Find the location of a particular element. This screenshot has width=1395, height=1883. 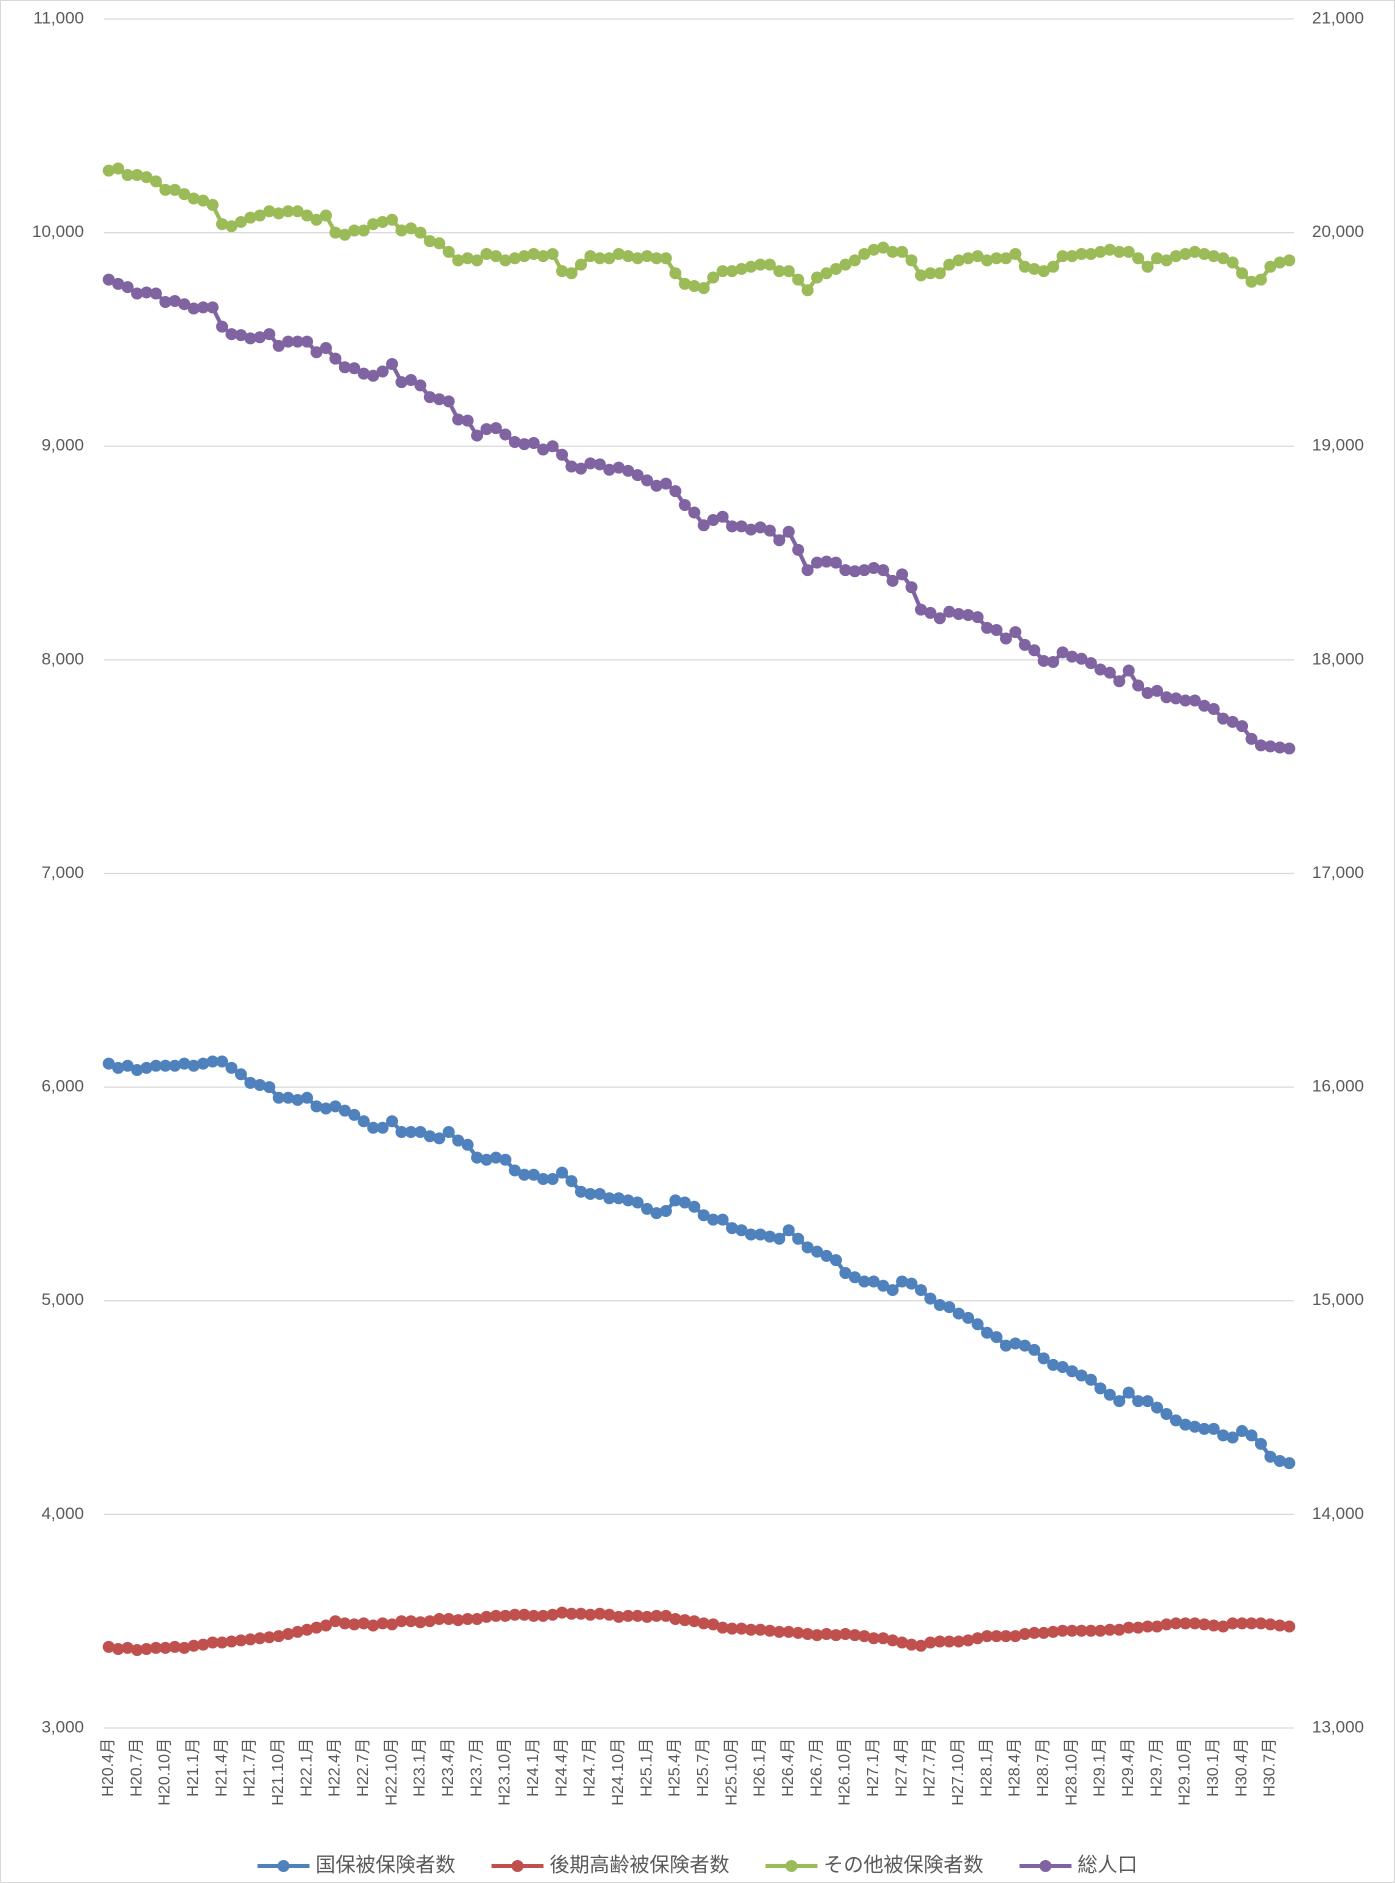

y2-tick-label: 17,000 is located at coordinates (1338, 872).